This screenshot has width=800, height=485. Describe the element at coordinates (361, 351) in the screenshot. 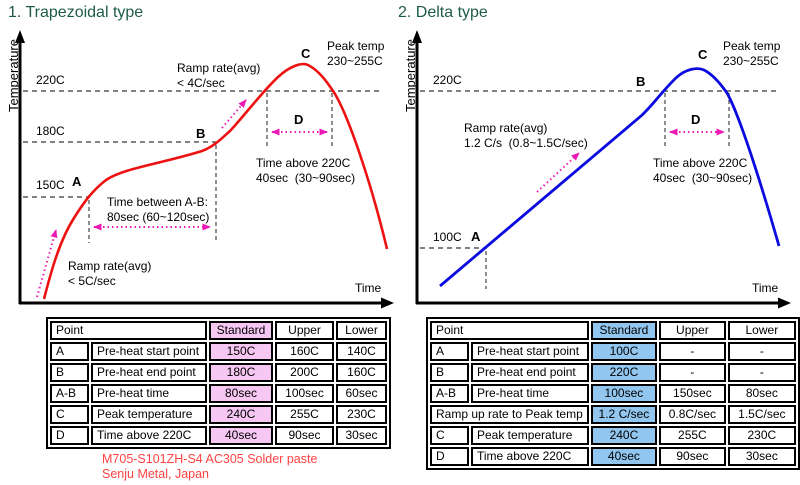

I see `cell-lower: 140C` at that location.